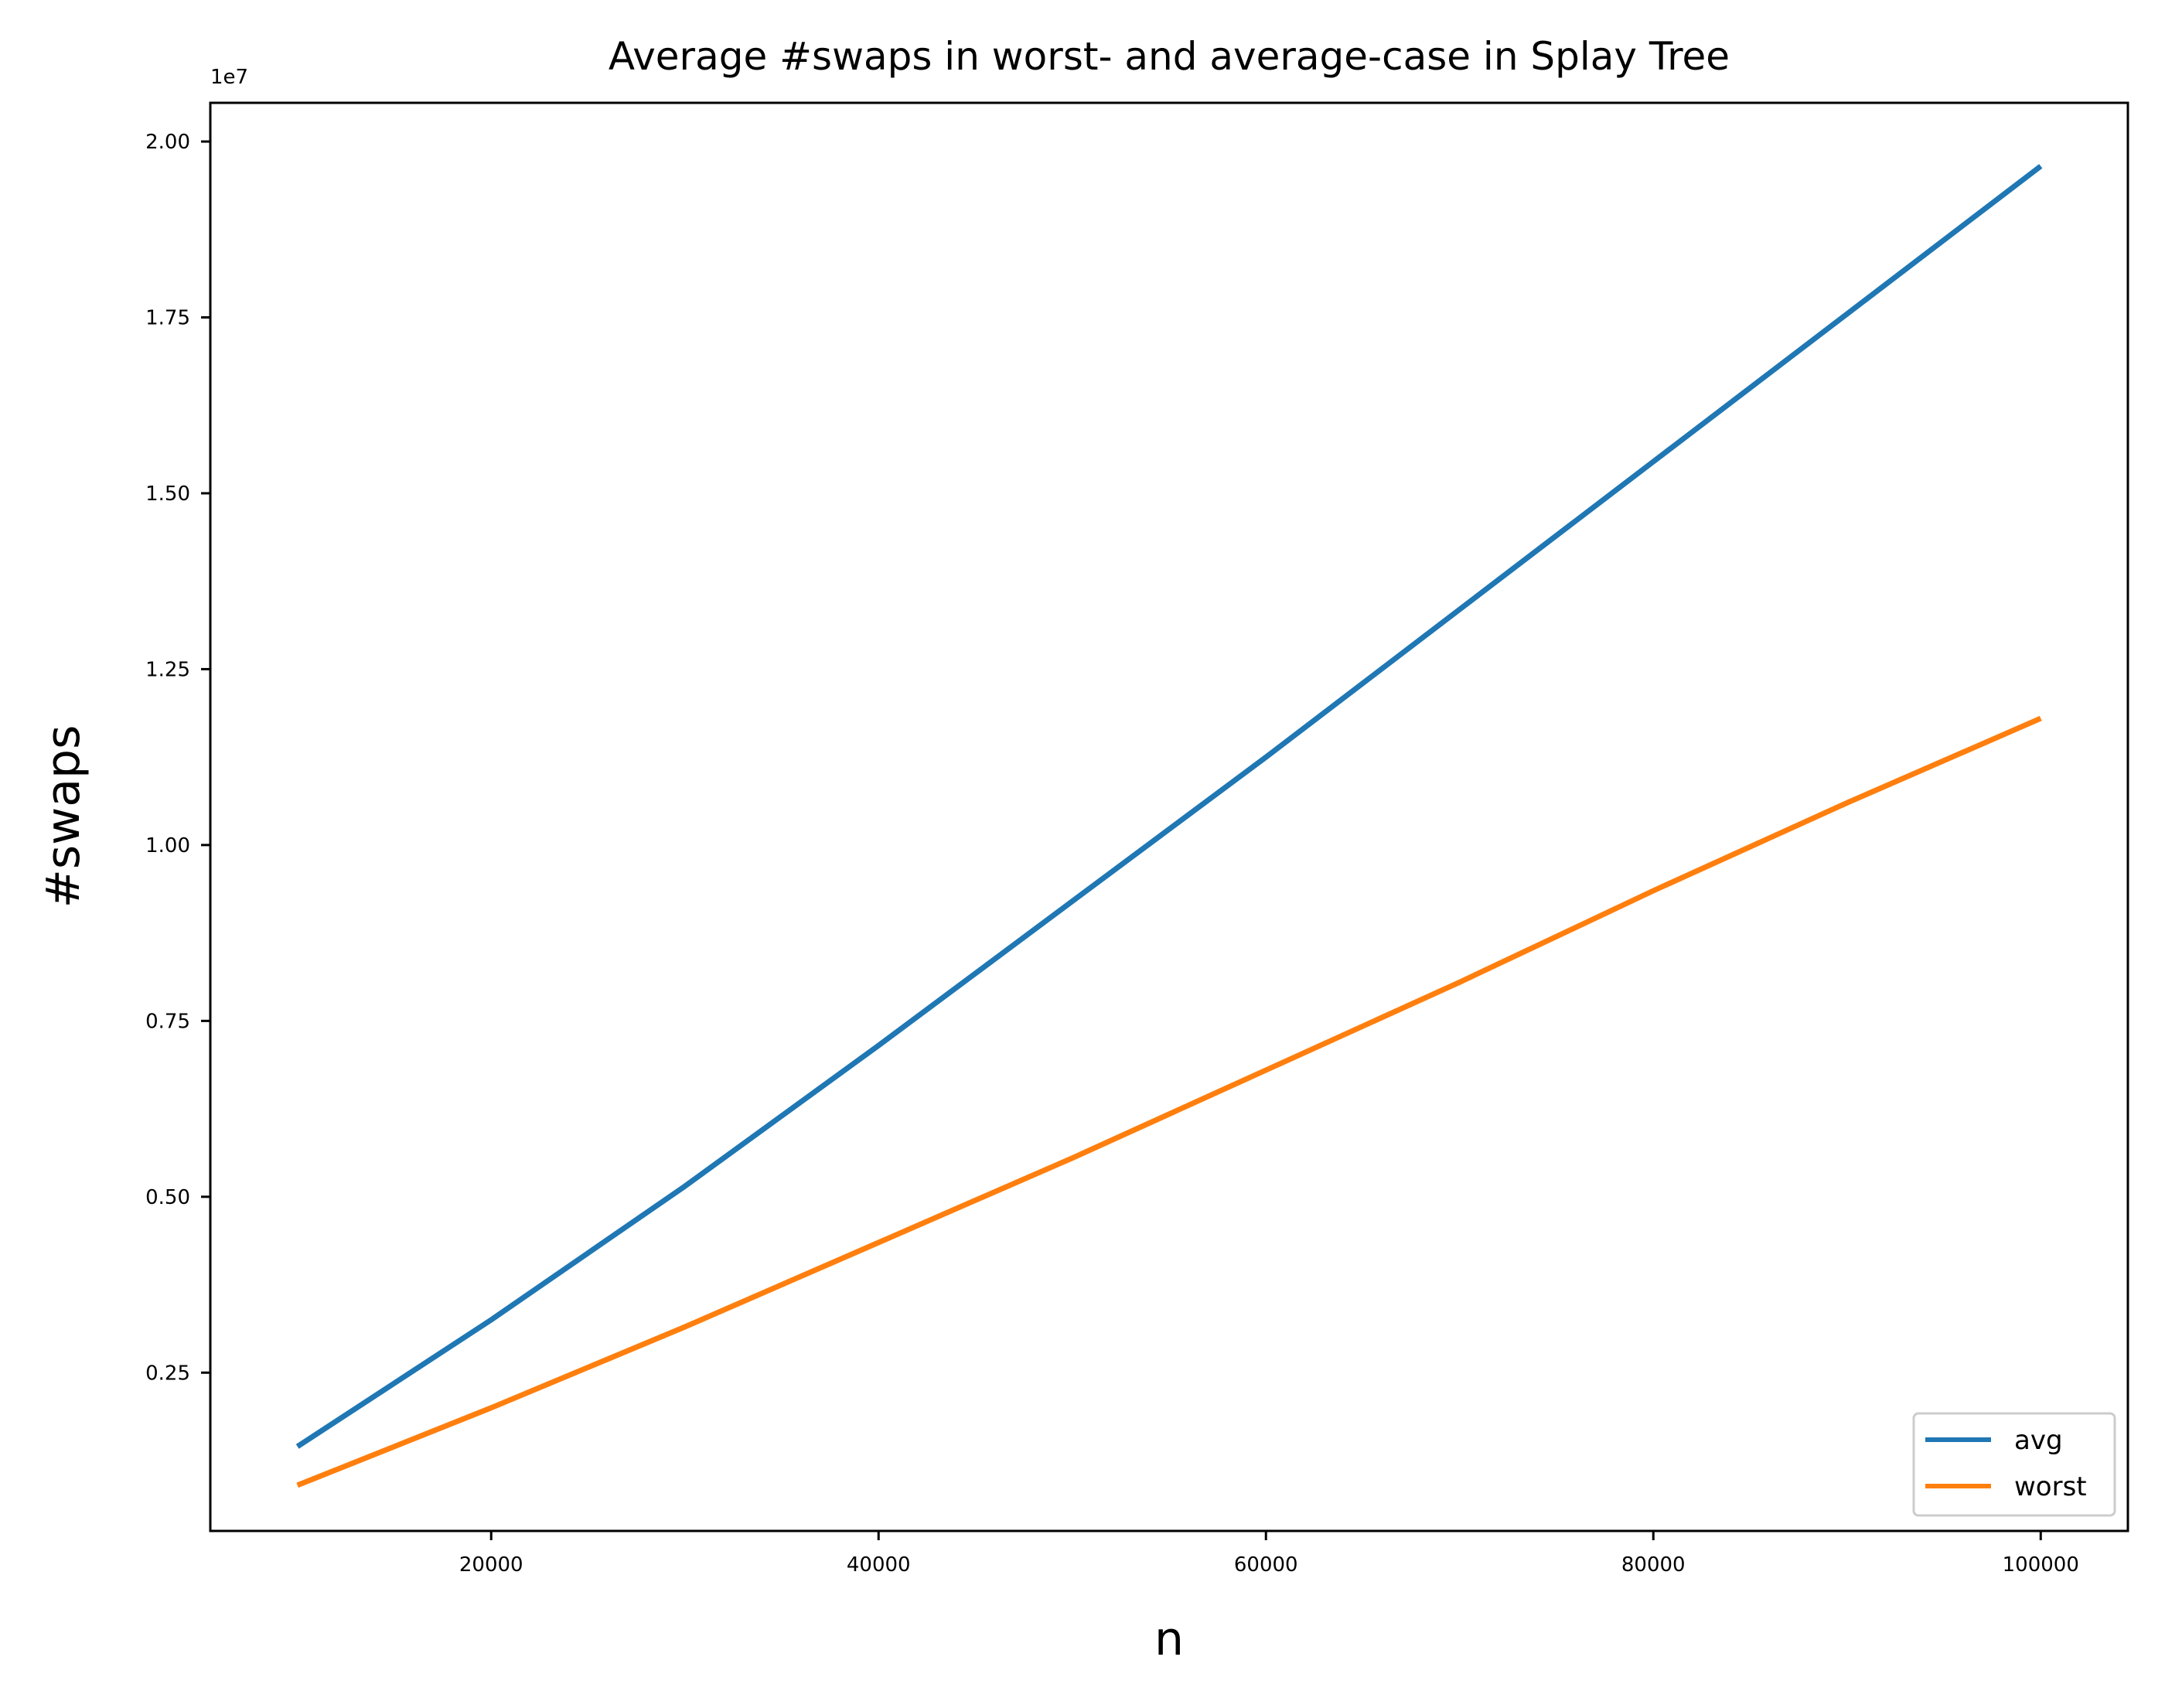 This screenshot has height=1708, width=2165. Describe the element at coordinates (167, 318) in the screenshot. I see `y-tick-label: 1.75` at that location.